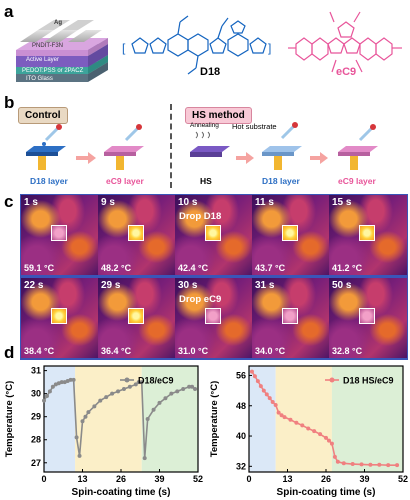 This screenshot has width=410, height=500. I want to click on ir-frame-note: Drop eC9, so click(200, 299).